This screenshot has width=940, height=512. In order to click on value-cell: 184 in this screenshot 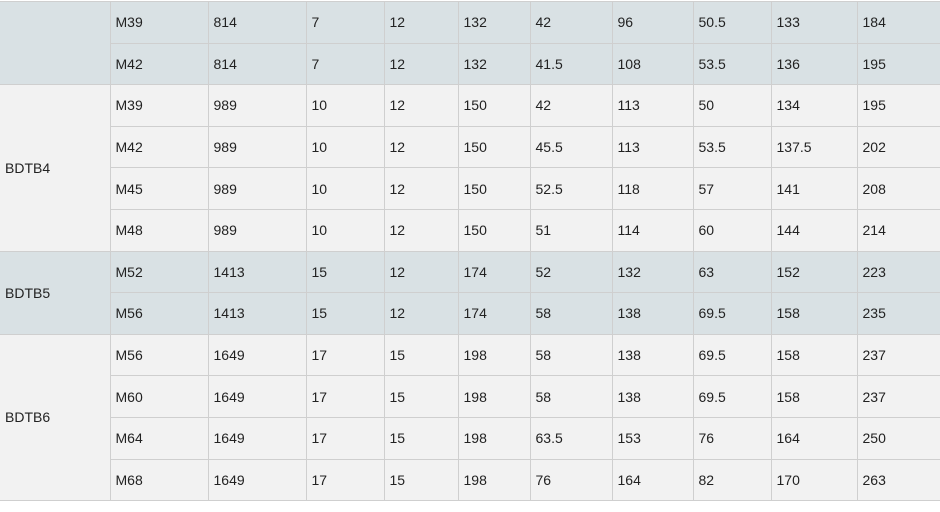, I will do `click(898, 22)`.